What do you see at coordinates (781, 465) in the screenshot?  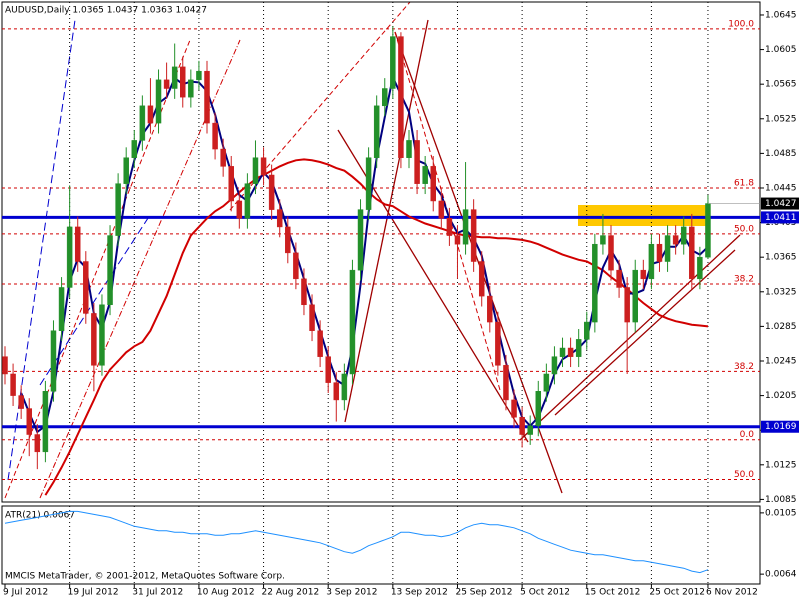 I see `y-tick-label: 1.0125` at bounding box center [781, 465].